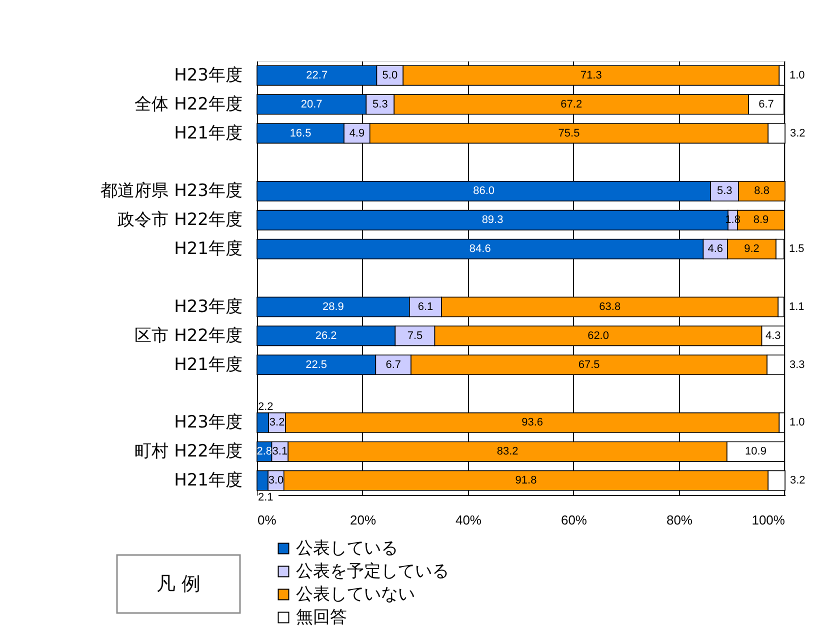 The image size is (836, 642). What do you see at coordinates (480, 249) in the screenshot?
I see `data-label: 84.6` at bounding box center [480, 249].